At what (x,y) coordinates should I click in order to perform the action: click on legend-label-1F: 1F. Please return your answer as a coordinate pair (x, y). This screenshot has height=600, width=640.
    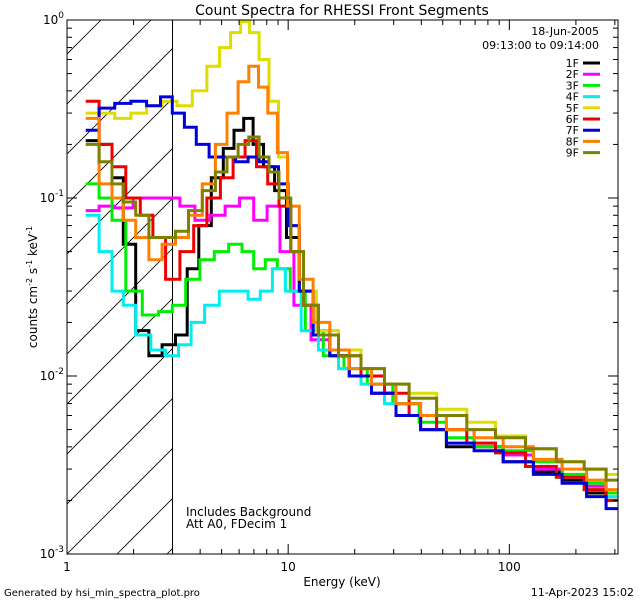
    Looking at the image, I should click on (572, 63).